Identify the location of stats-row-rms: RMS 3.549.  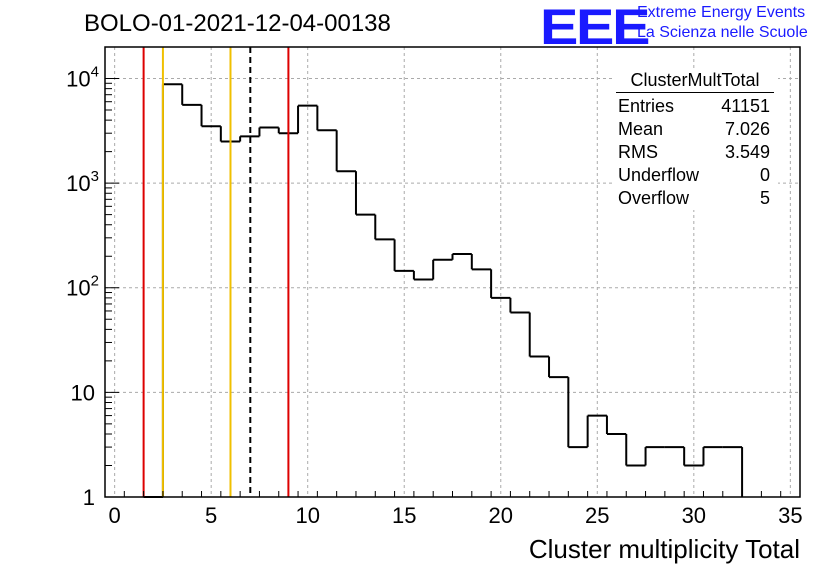
(695, 152).